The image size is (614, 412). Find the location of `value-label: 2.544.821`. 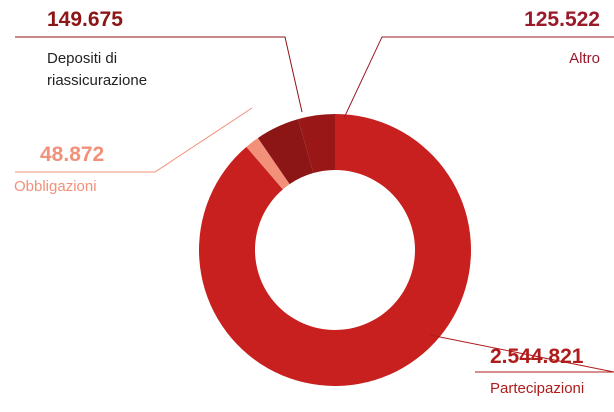

value-label: 2.544.821 is located at coordinates (537, 356).